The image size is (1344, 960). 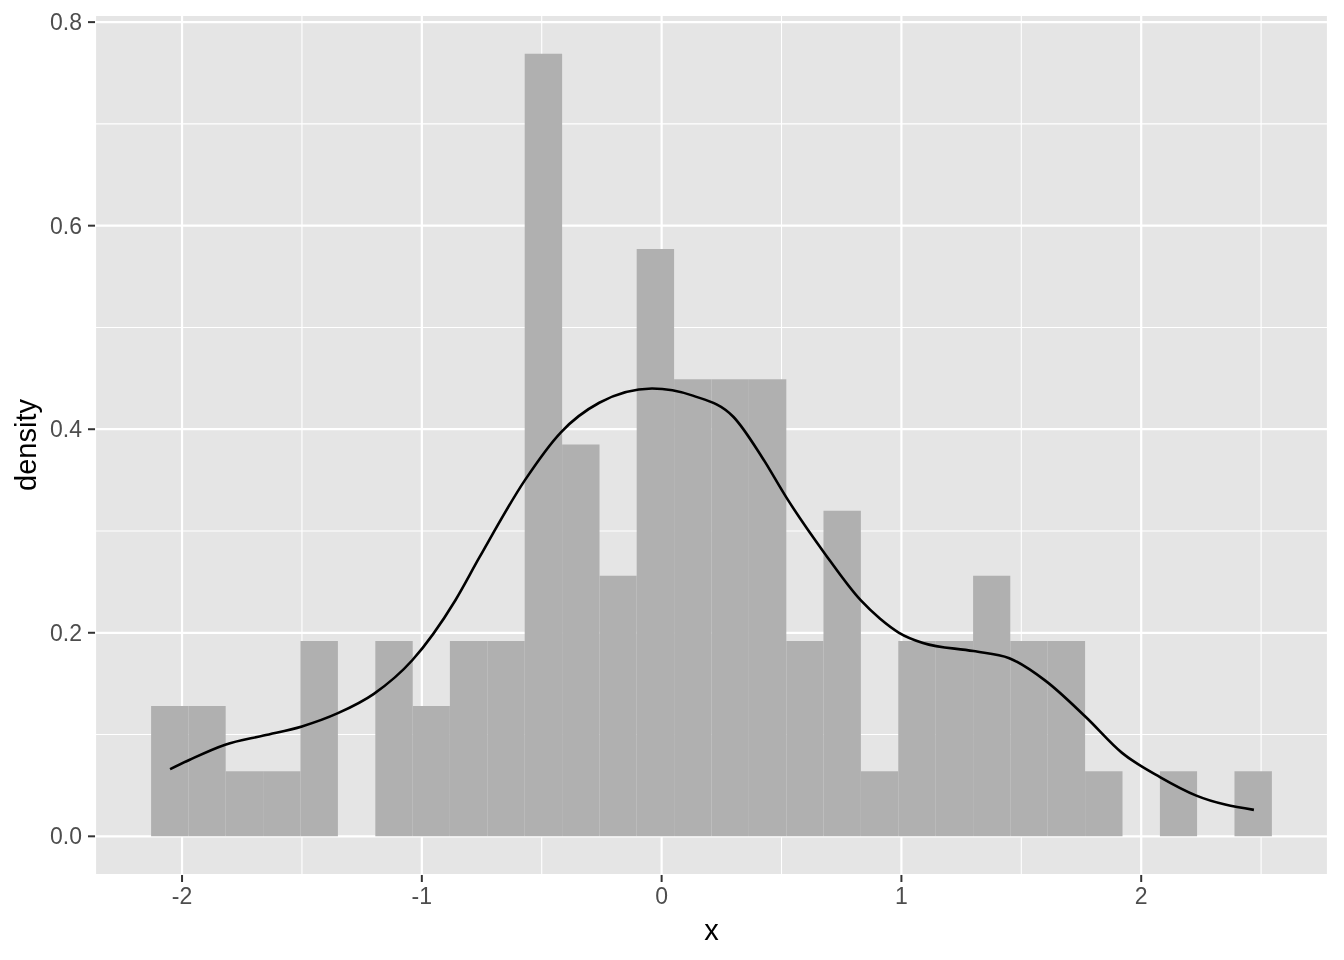 What do you see at coordinates (66, 22) in the screenshot?
I see `y-tick-label: 0.8` at bounding box center [66, 22].